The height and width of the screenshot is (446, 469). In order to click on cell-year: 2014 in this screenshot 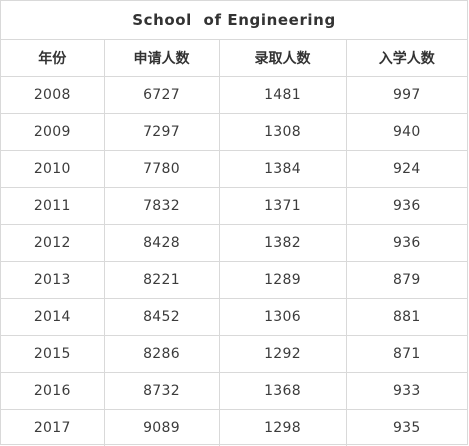, I will do `click(53, 317)`.